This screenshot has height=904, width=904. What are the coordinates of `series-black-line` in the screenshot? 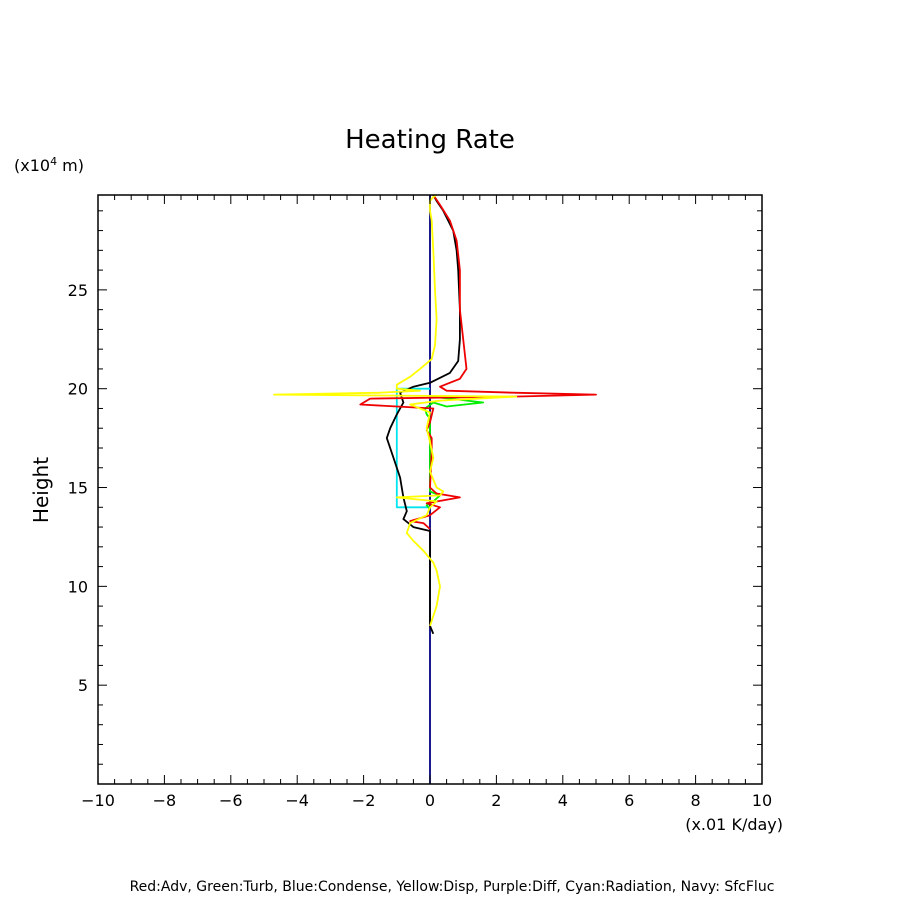 It's located at (423, 414).